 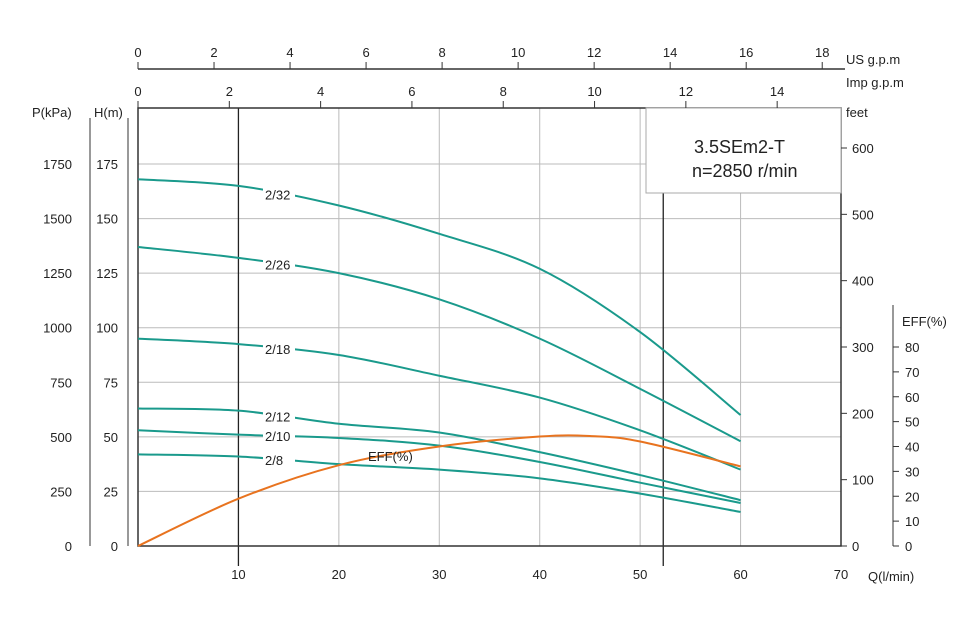 I want to click on us-gpm-tick-label: 14, so click(x=670, y=52).